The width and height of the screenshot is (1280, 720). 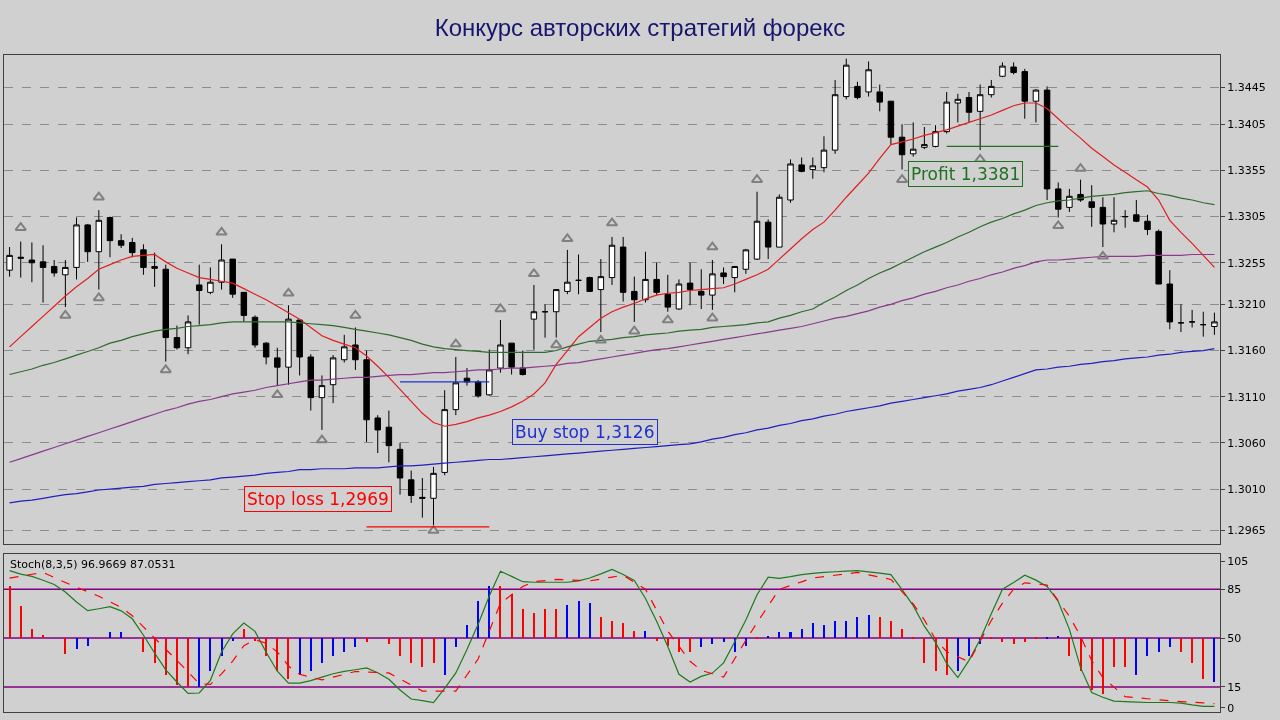 What do you see at coordinates (1246, 443) in the screenshot?
I see `y-tick-label: 1.3060` at bounding box center [1246, 443].